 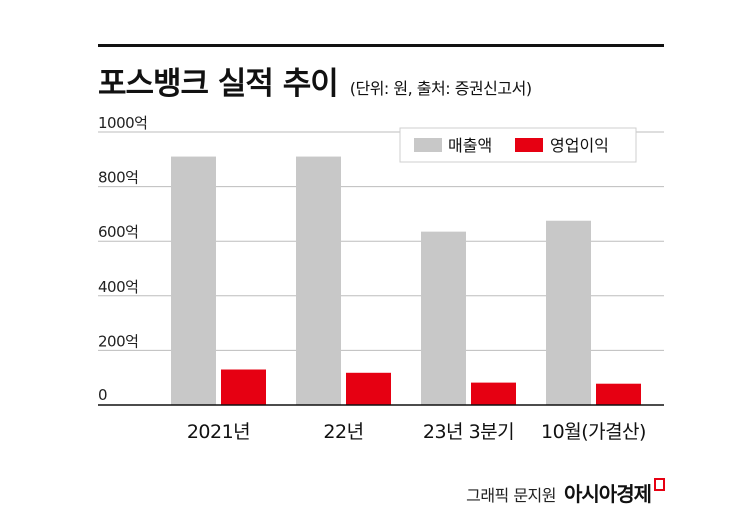 What do you see at coordinates (381, 45) in the screenshot?
I see `top-rule` at bounding box center [381, 45].